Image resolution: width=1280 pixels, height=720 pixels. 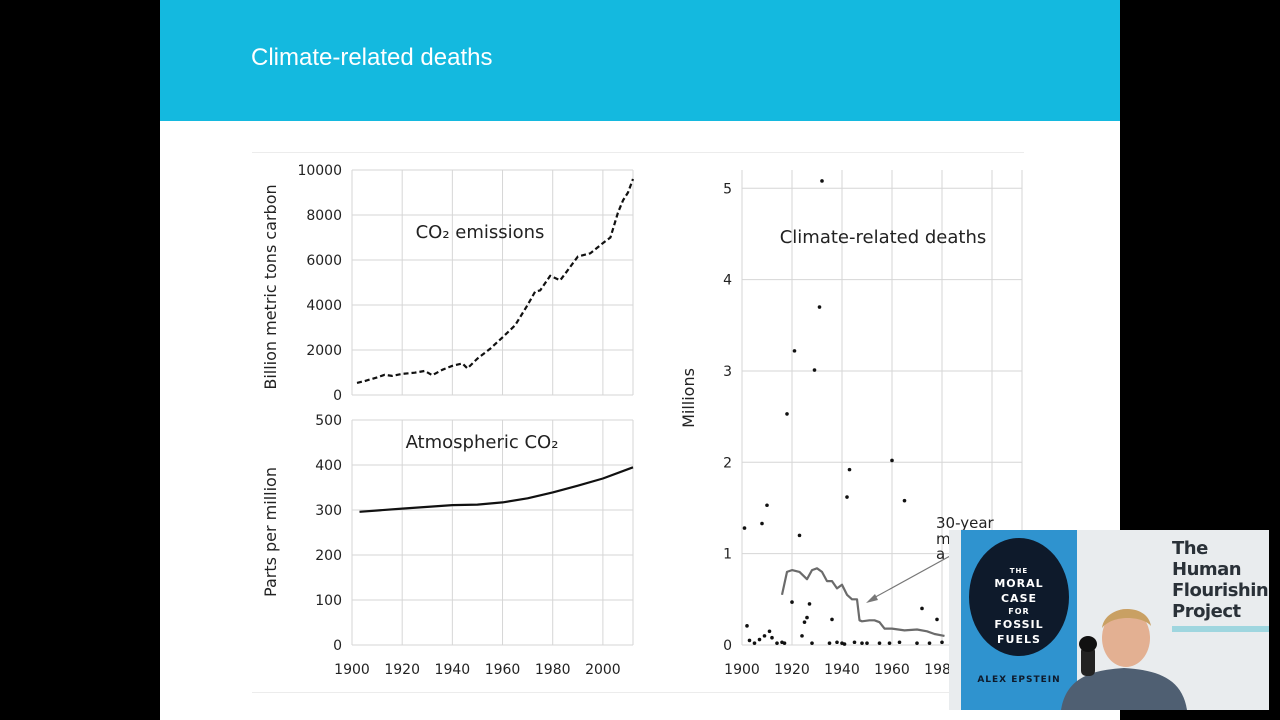 I want to click on x-tick-label: 2000, so click(x=603, y=670).